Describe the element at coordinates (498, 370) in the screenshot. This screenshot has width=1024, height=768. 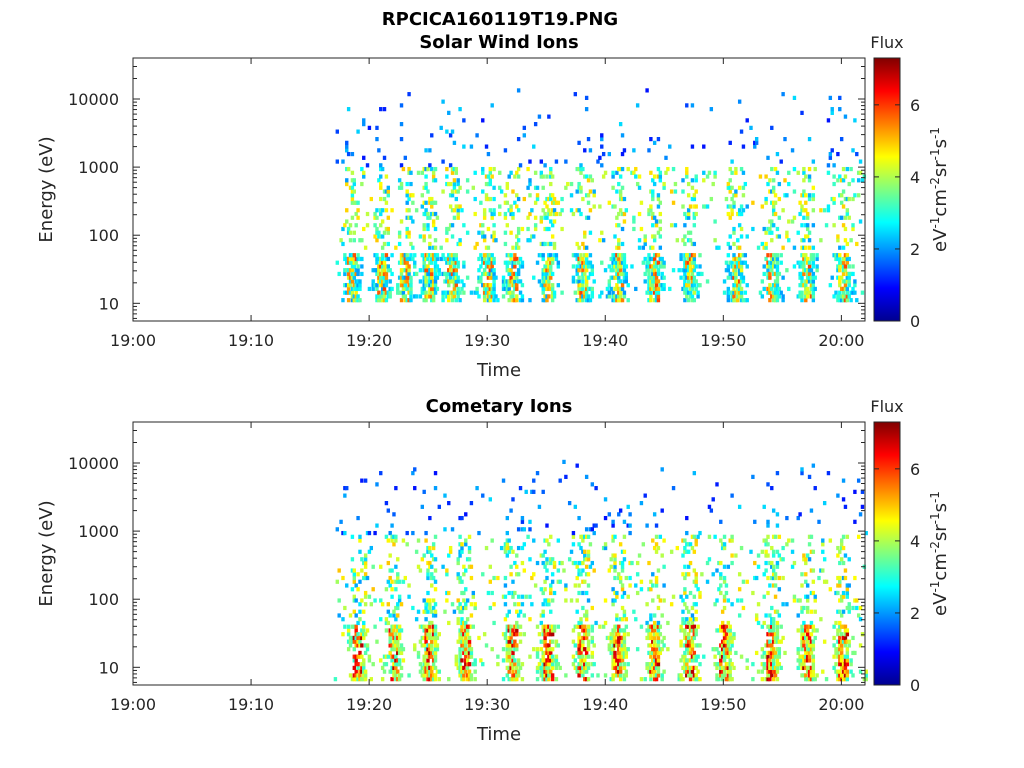
I see `x-axis-label: Time` at that location.